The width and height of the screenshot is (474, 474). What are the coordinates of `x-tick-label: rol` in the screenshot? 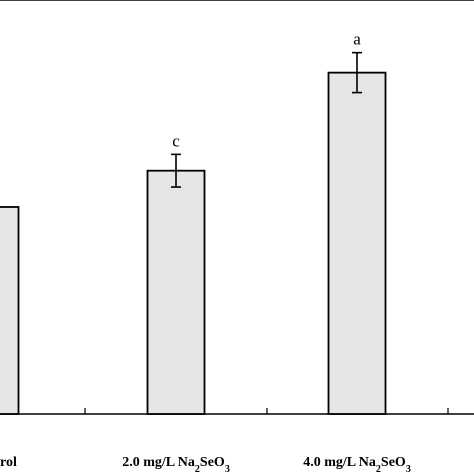 It's located at (8, 462).